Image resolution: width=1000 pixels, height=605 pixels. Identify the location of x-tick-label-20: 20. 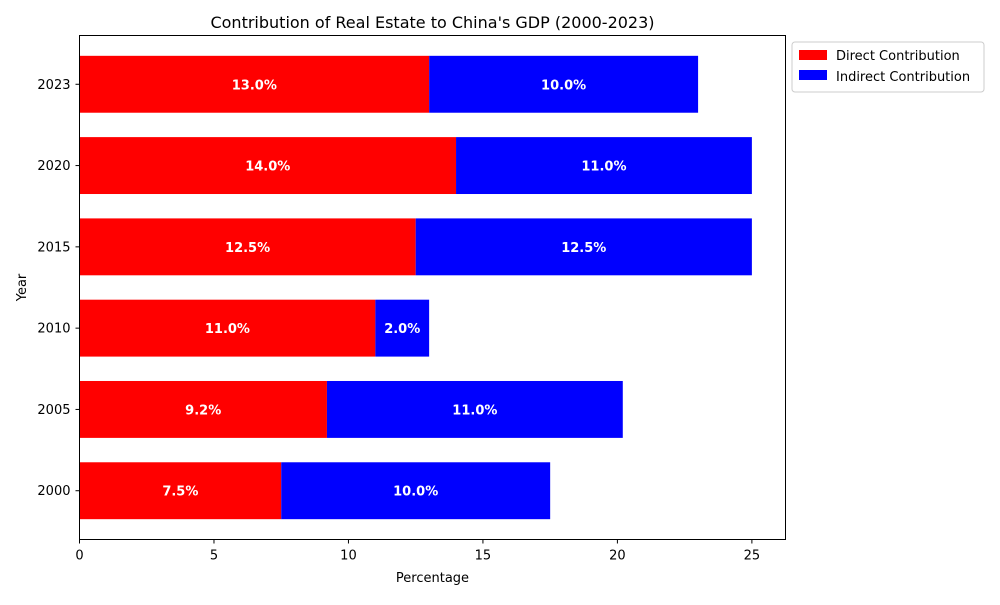
(617, 556).